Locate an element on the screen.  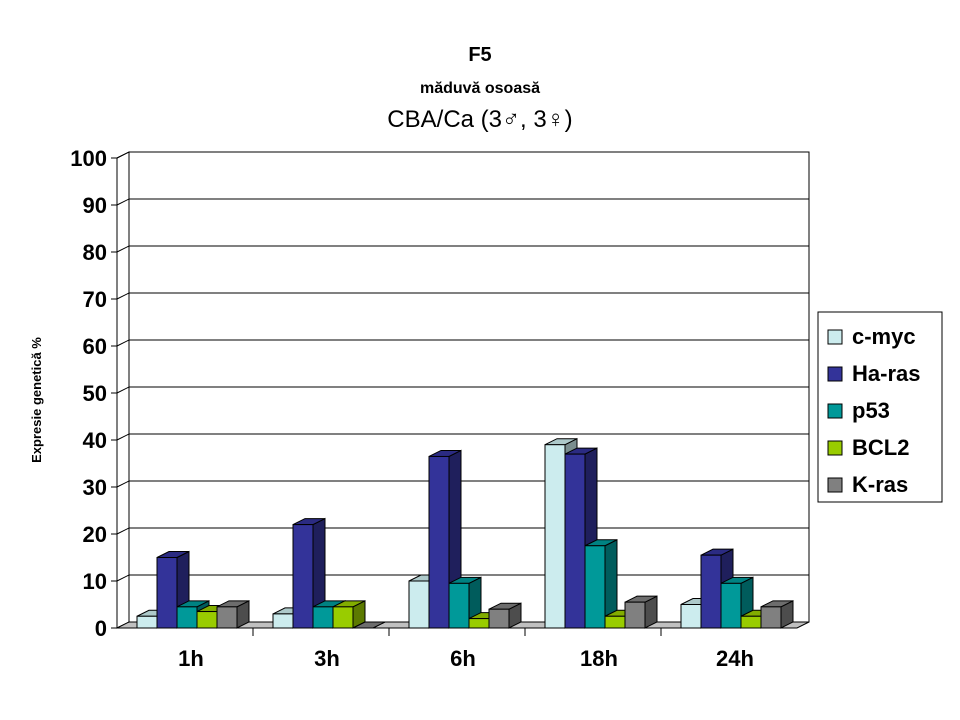
bar-Ha-ras-1h is located at coordinates (173, 589).